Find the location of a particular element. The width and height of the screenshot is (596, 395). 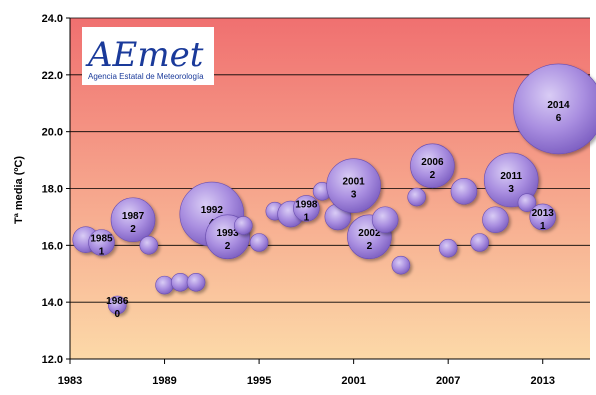

bubble-1990 is located at coordinates (180, 282).